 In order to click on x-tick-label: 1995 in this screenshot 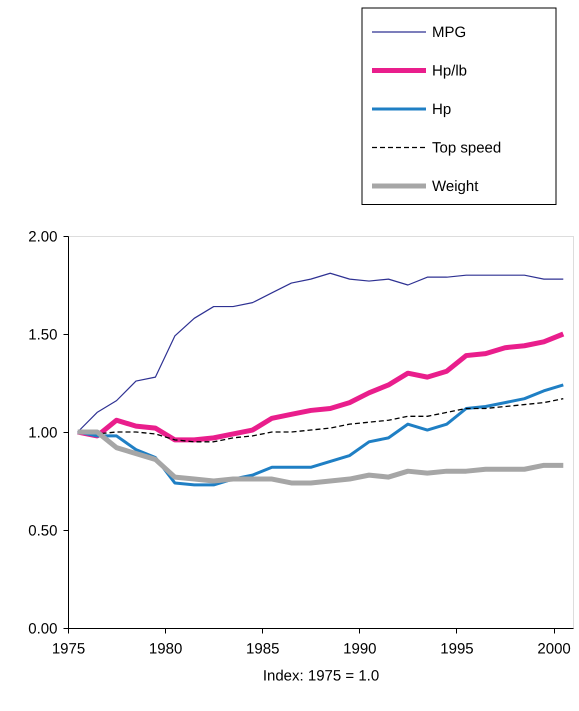, I will do `click(457, 649)`.